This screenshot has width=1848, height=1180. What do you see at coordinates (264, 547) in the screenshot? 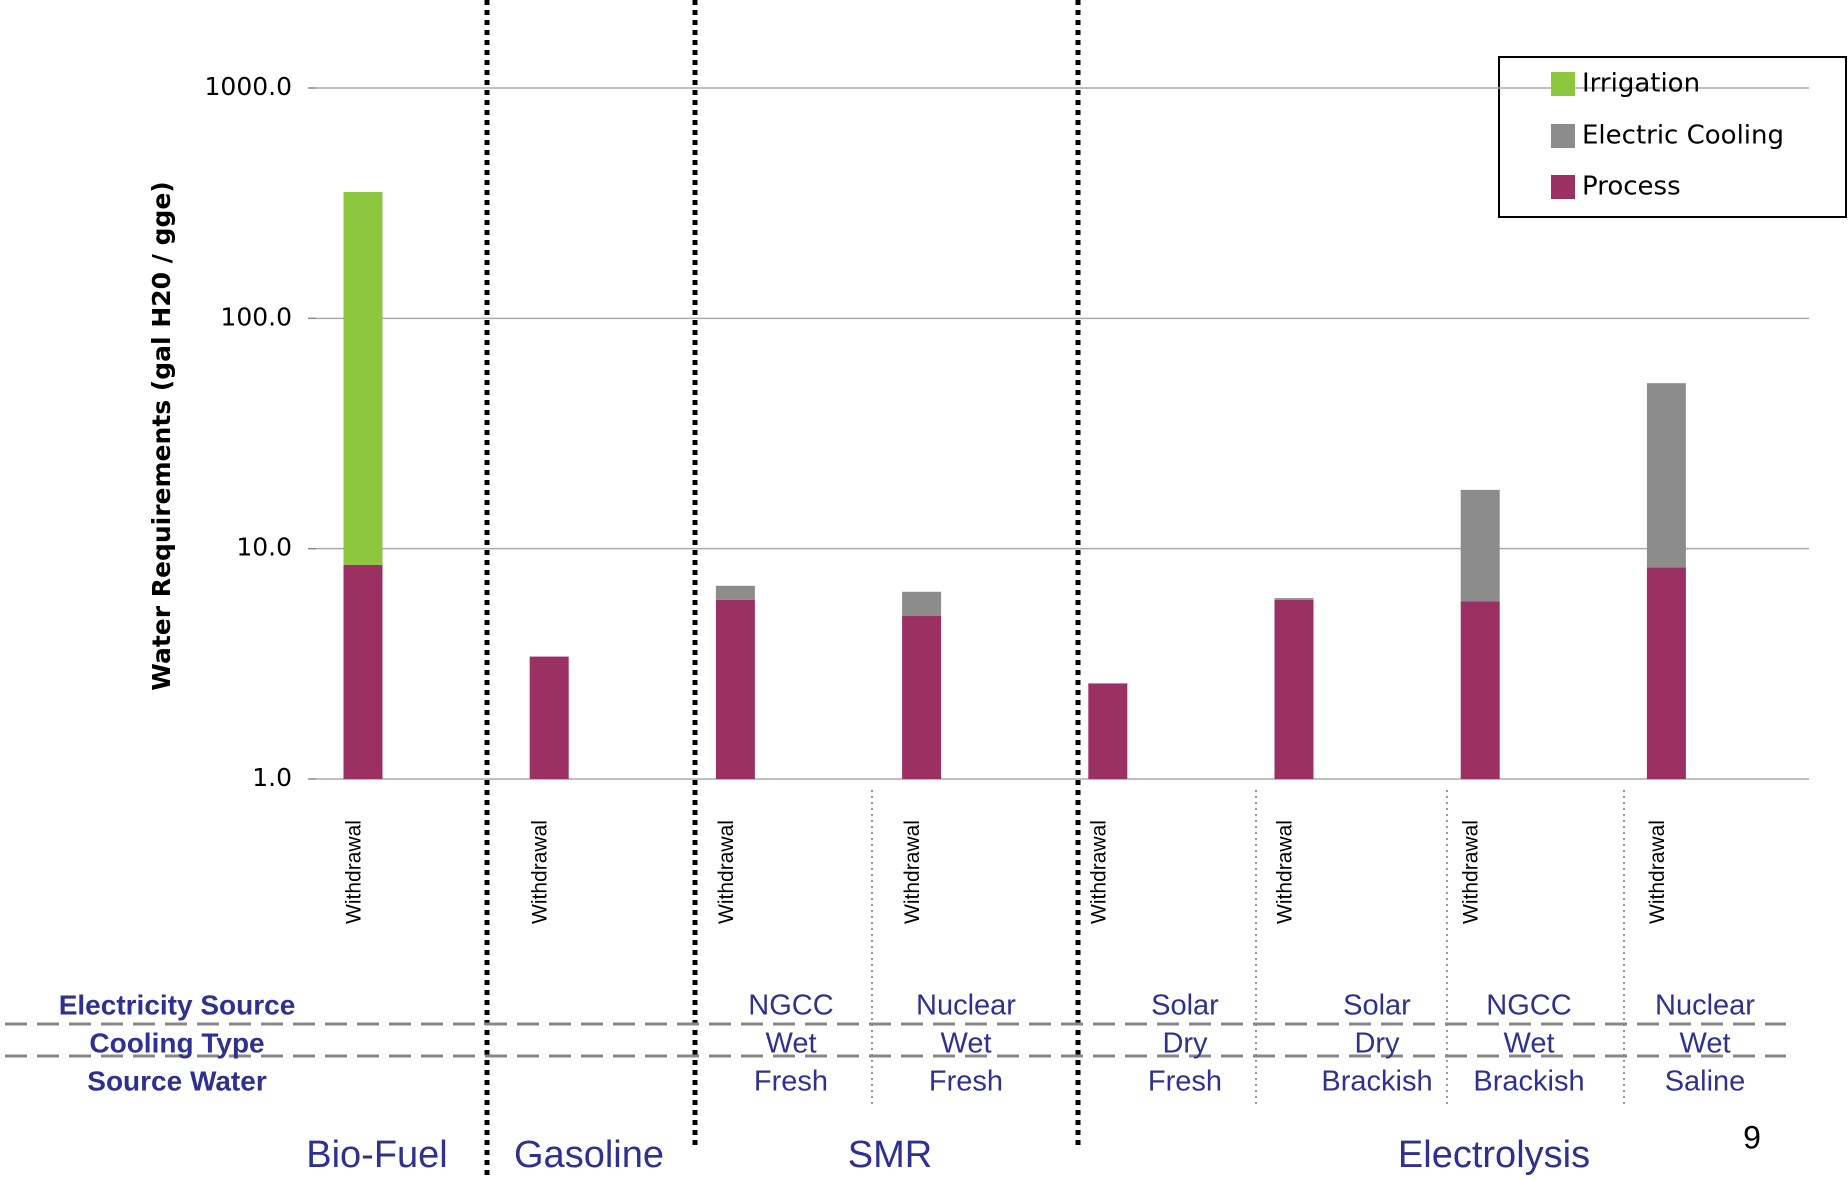
I see `y-tick-label: 10.0` at bounding box center [264, 547].